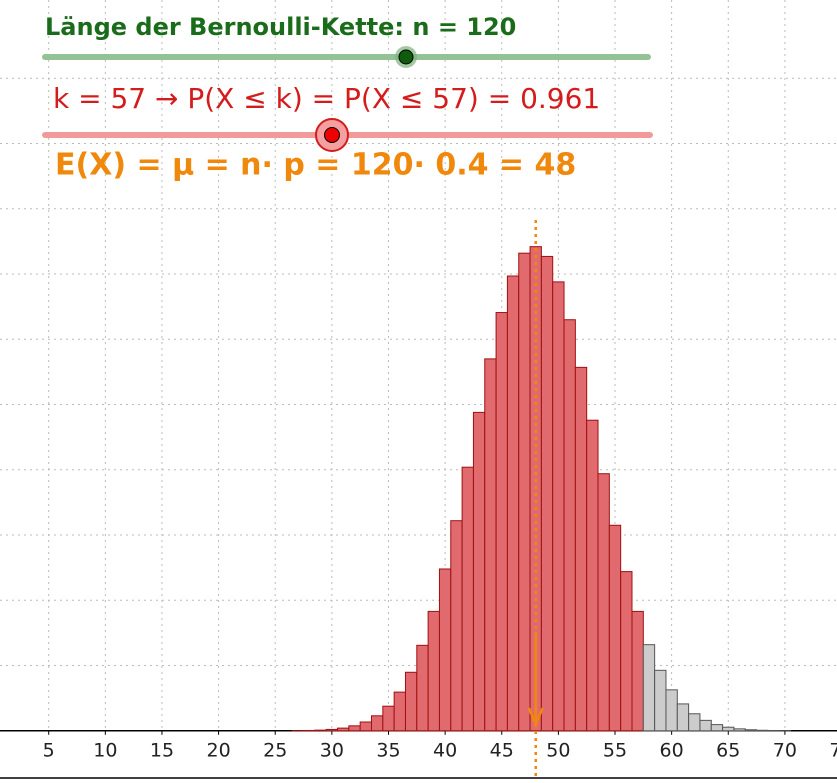 Image resolution: width=837 pixels, height=783 pixels. What do you see at coordinates (445, 750) in the screenshot?
I see `x-tick-label: 40` at bounding box center [445, 750].